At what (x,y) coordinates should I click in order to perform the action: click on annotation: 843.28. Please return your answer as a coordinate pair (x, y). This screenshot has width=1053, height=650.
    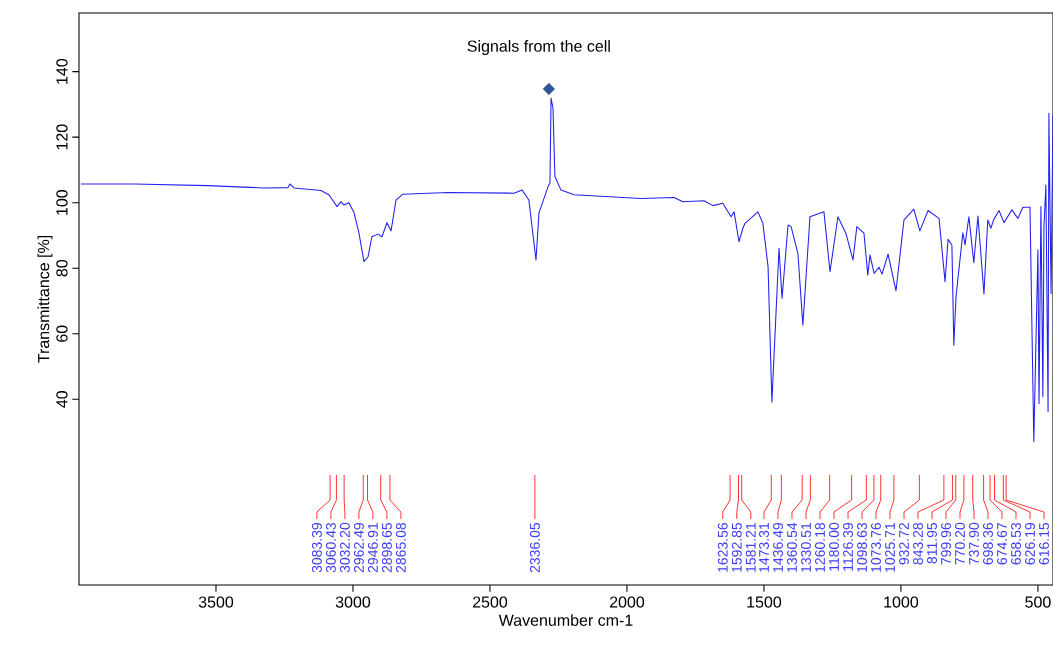
    Looking at the image, I should click on (918, 543).